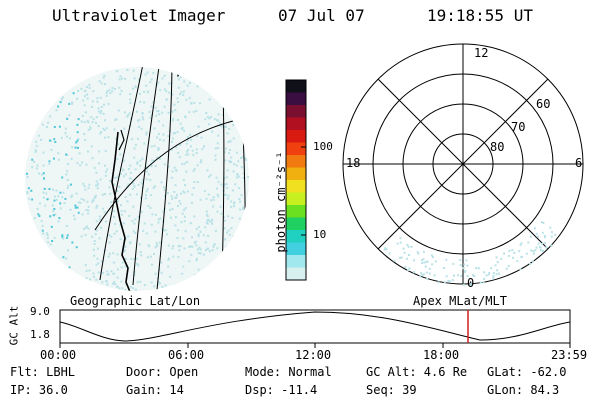 Image resolution: width=600 pixels, height=400 pixels. What do you see at coordinates (353, 163) in the screenshot?
I see `polar-mlt-18: 18` at bounding box center [353, 163].